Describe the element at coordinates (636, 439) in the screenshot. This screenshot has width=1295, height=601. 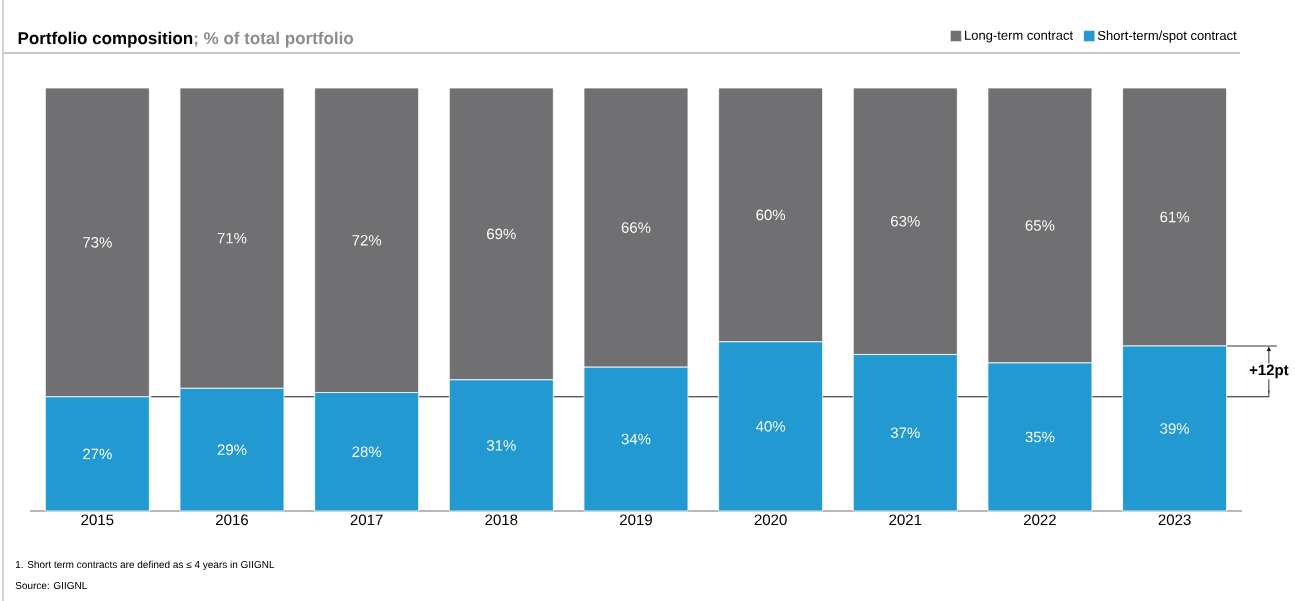
I see `data-label: 34%` at that location.